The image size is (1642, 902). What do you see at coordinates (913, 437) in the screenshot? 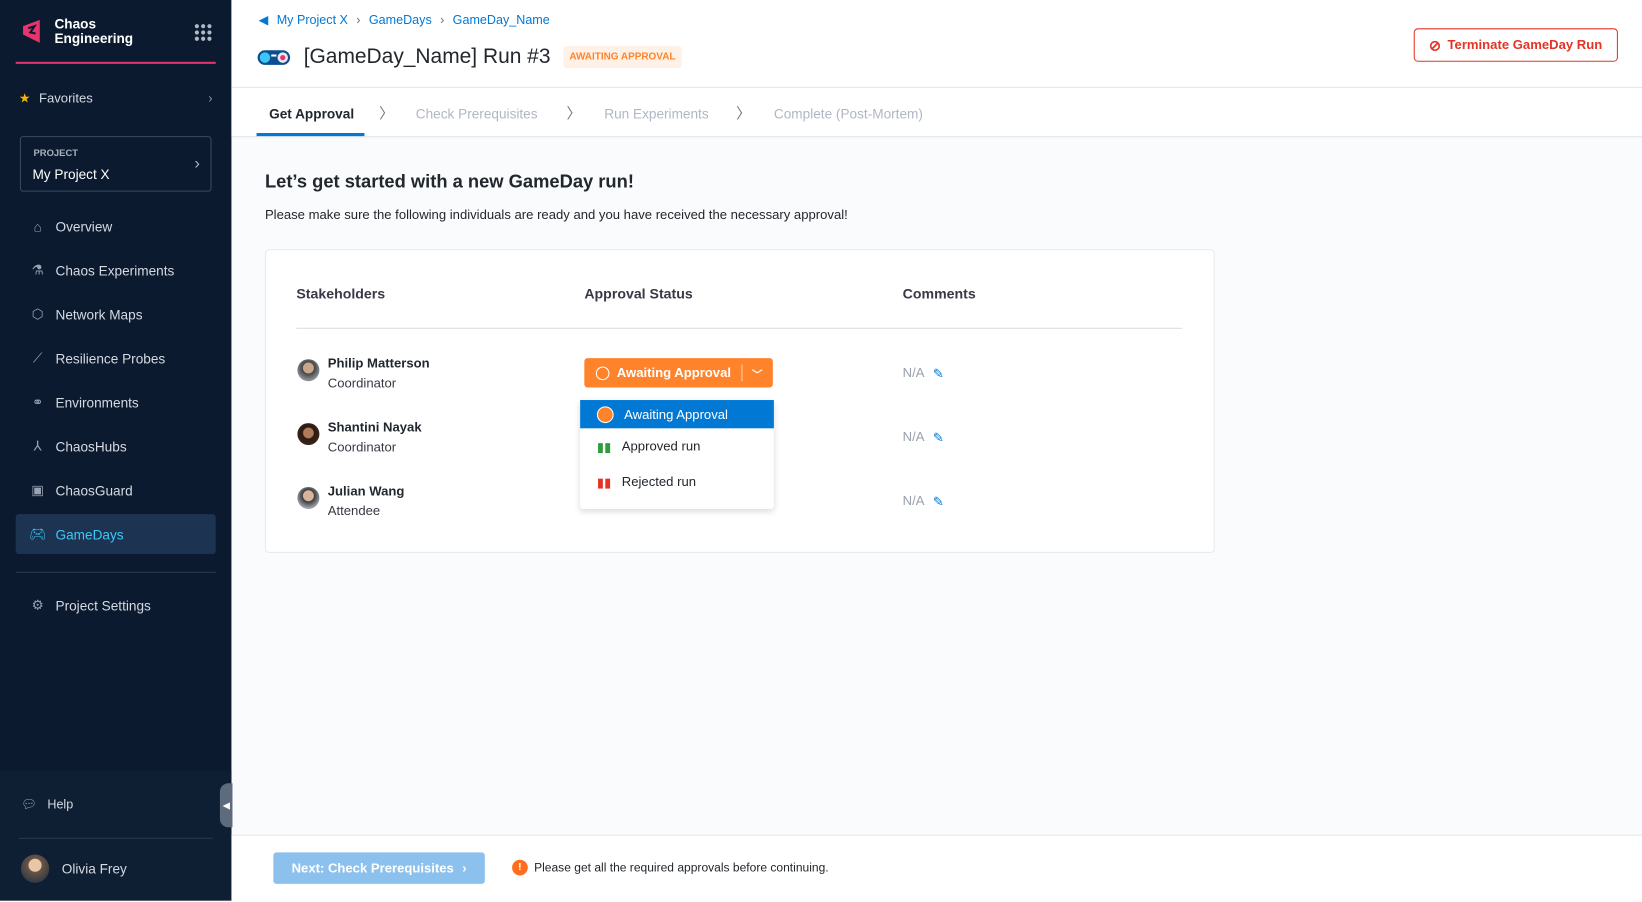
I see `comment-value: N/A` at bounding box center [913, 437].